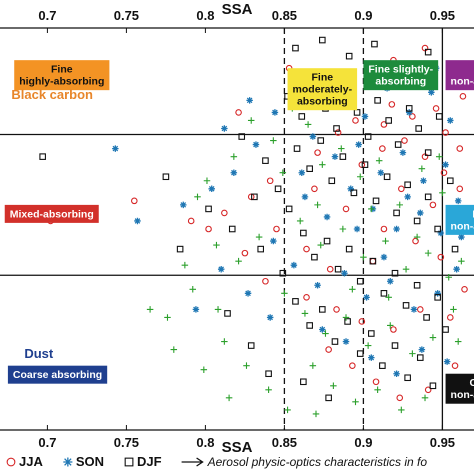  Describe the element at coordinates (322, 102) in the screenshot. I see `region-text: absorbing` at that location.